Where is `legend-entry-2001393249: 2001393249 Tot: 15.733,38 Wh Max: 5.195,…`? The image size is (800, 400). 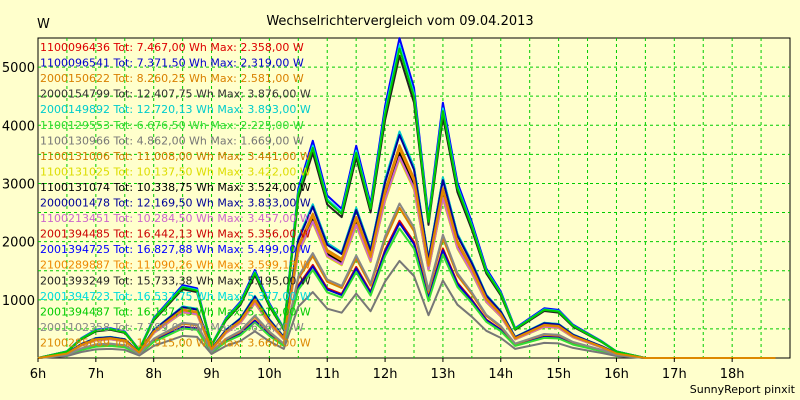 legend-entry-2001393249: 2001393249 Tot: 15.733,38 Wh Max: 5.195,… is located at coordinates (175, 280).